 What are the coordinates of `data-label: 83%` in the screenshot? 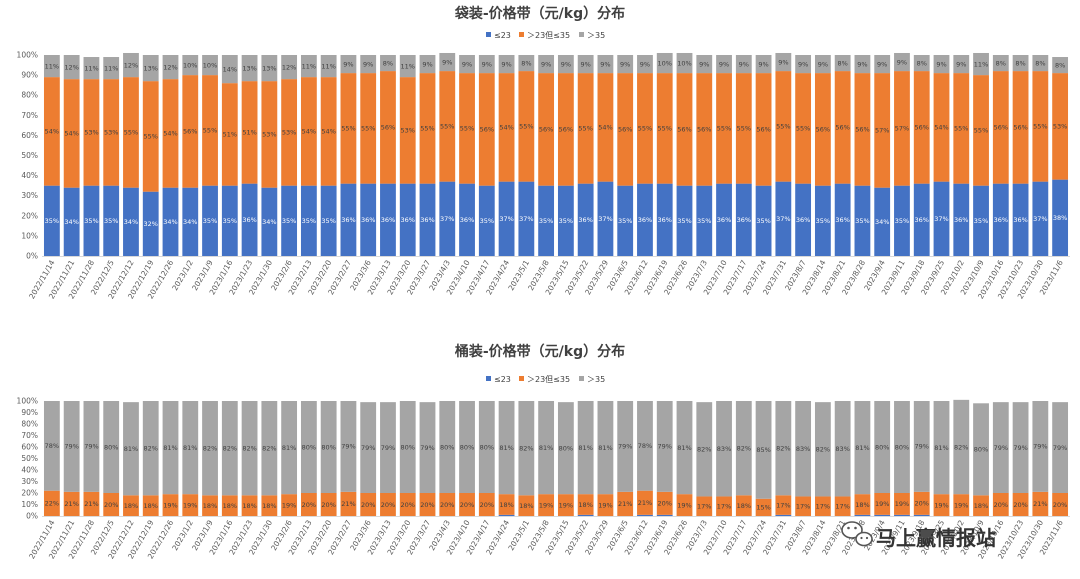 It's located at (724, 449).